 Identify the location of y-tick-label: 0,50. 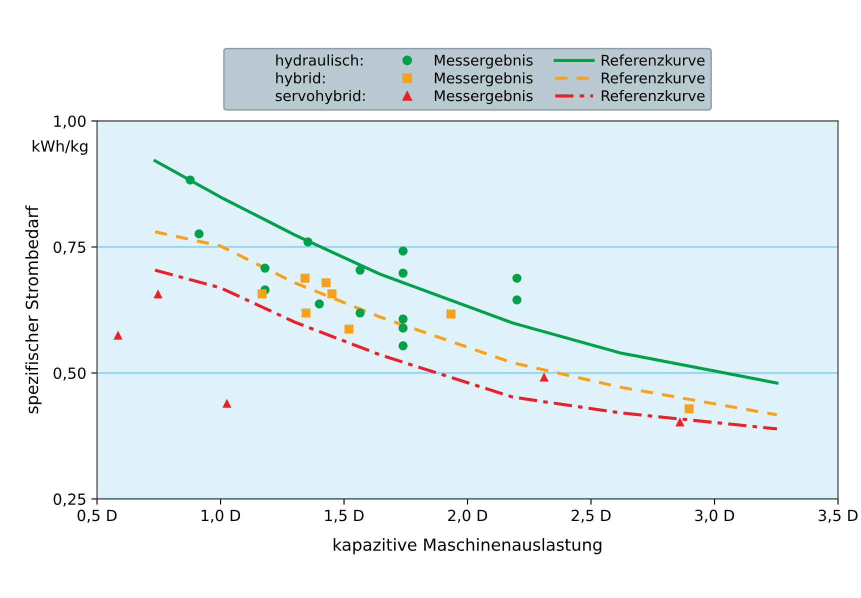
(70, 374).